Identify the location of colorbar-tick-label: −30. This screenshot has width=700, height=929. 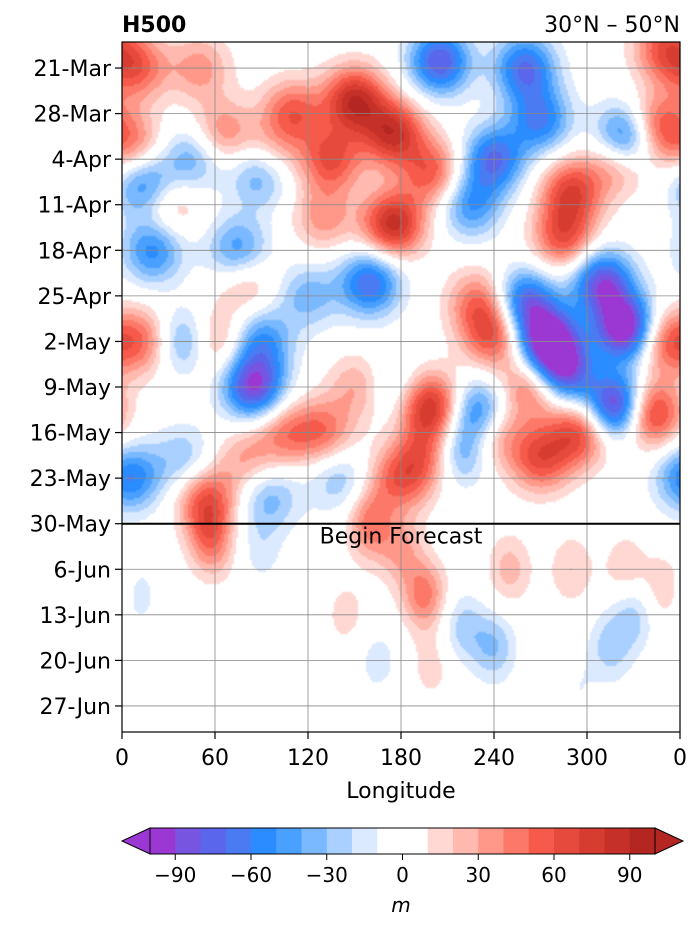
(327, 875).